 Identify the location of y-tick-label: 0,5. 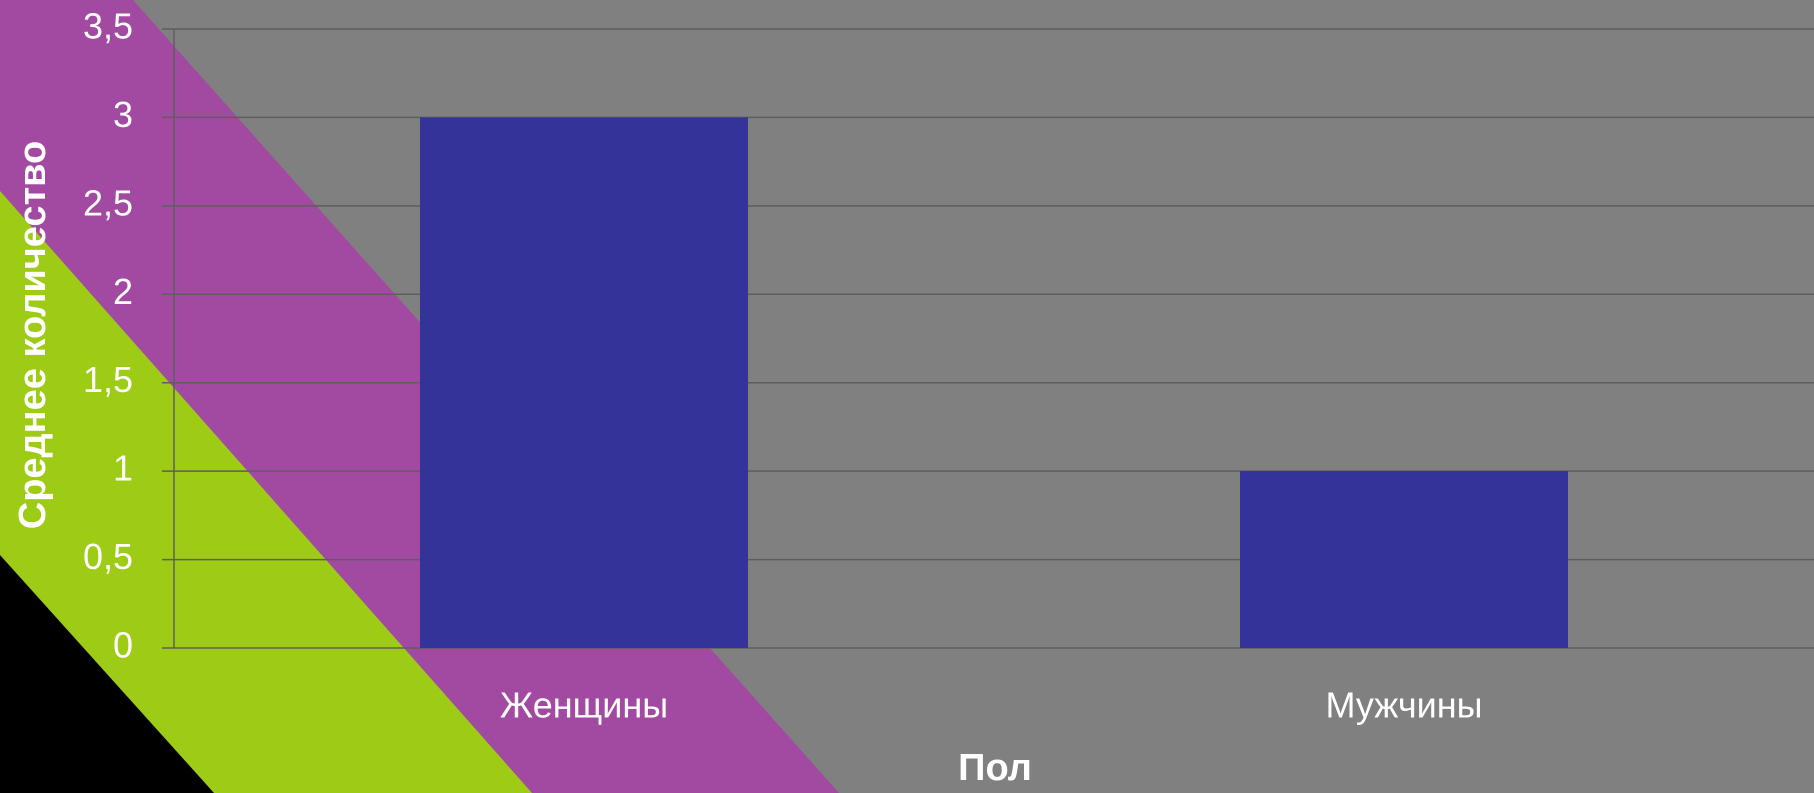
(108, 556).